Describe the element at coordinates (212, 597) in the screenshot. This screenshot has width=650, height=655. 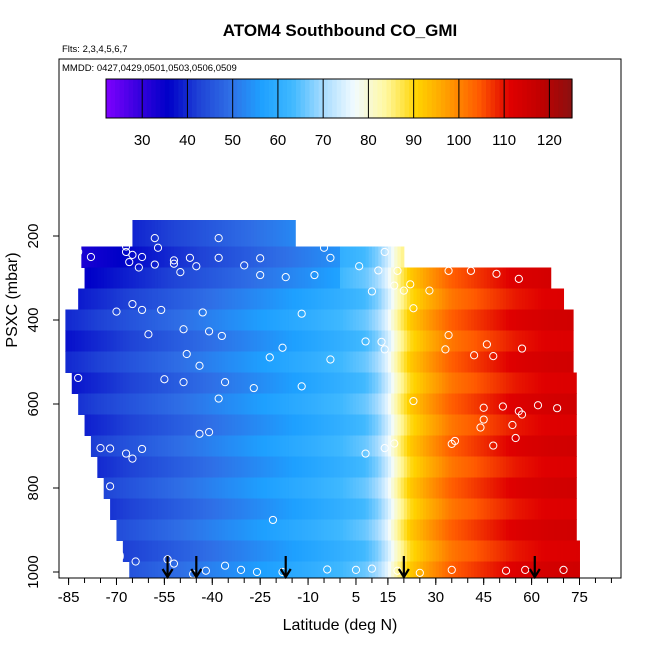
I see `x-tick-label: -40` at that location.